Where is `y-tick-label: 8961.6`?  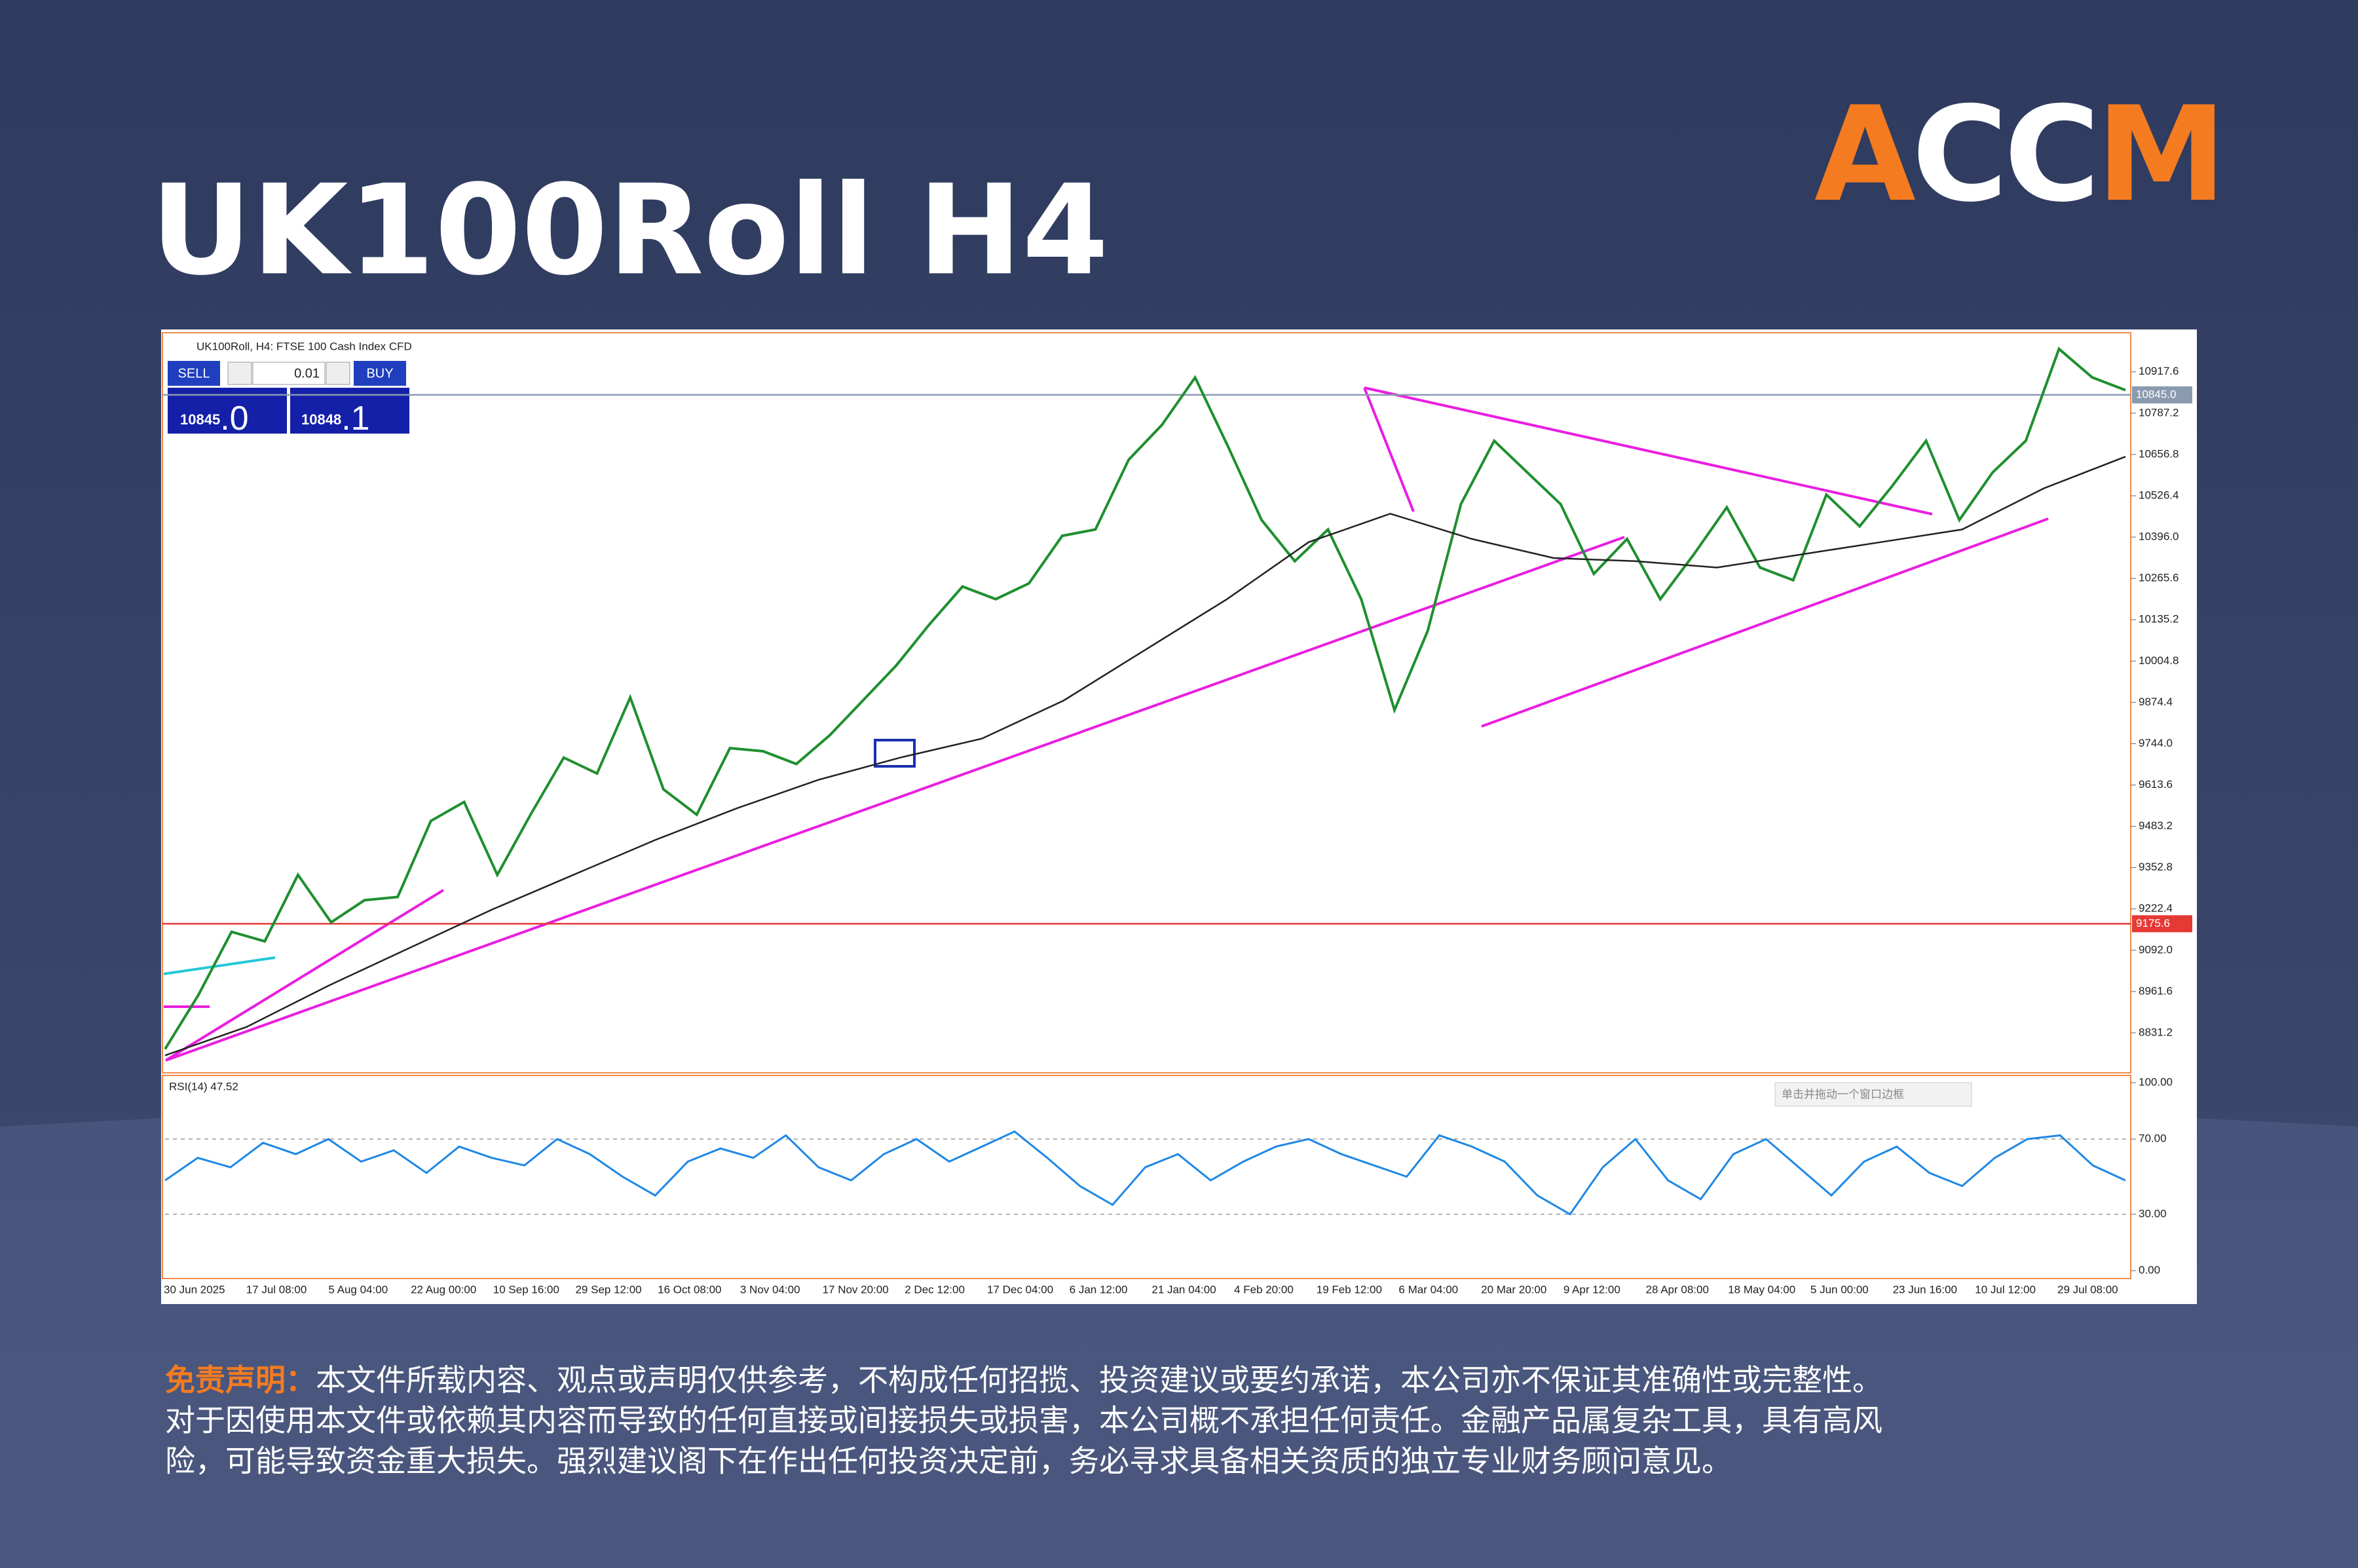
y-tick-label: 8961.6 is located at coordinates (2156, 990).